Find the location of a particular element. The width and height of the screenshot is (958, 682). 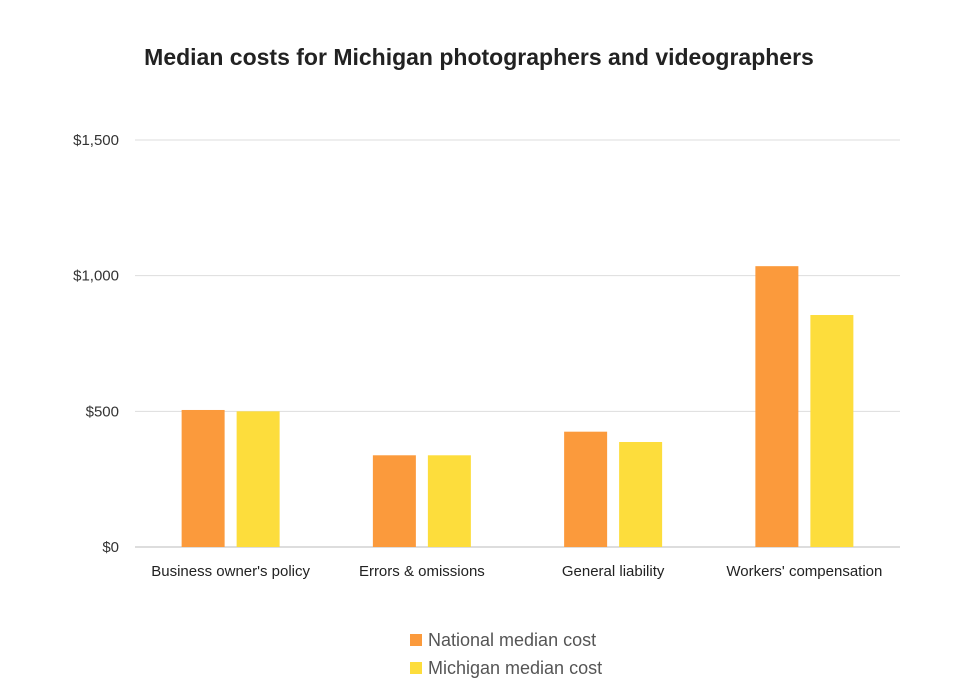

legend-label-michigan: Michigan median cost is located at coordinates (515, 667).